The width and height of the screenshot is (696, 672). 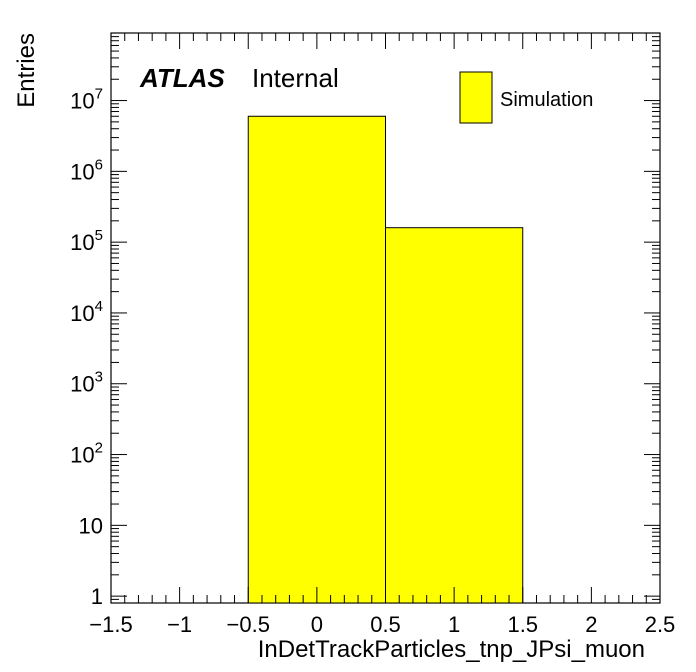 I want to click on x-tick-label: 2, so click(x=591, y=624).